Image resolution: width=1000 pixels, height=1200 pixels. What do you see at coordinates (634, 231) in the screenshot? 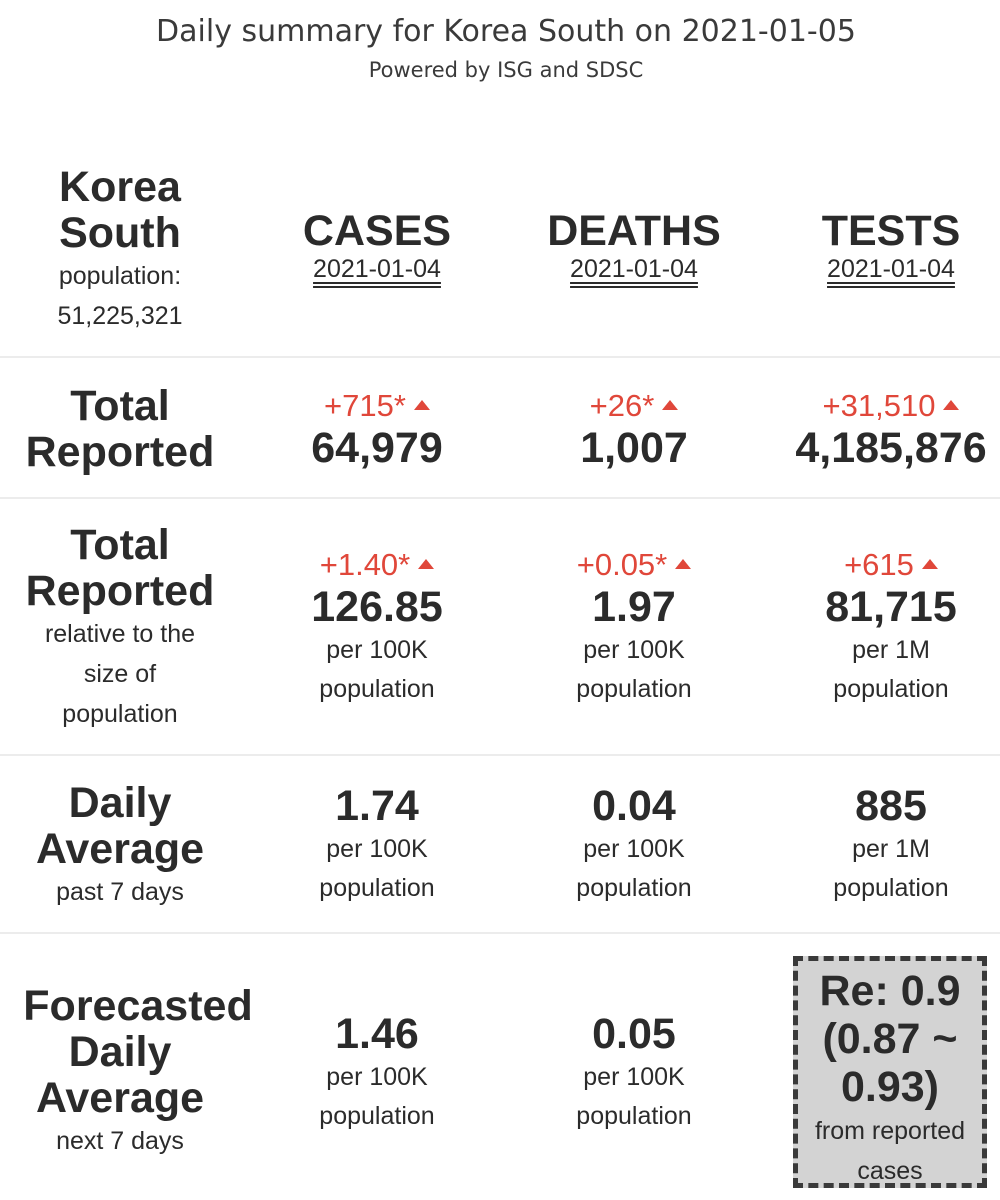
I see `deaths-header-label: DEATHS` at bounding box center [634, 231].